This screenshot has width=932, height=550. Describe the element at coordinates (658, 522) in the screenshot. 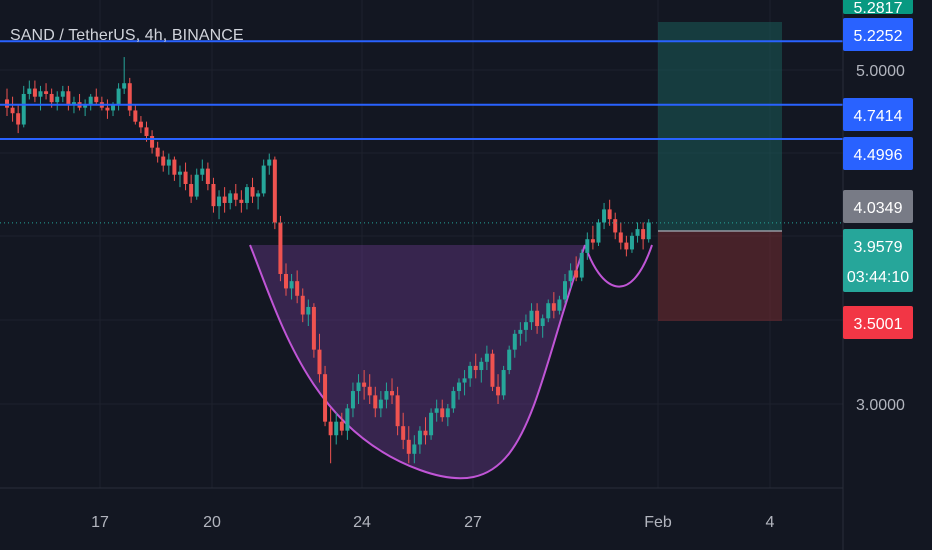

I see `x-tick-label: Feb` at that location.